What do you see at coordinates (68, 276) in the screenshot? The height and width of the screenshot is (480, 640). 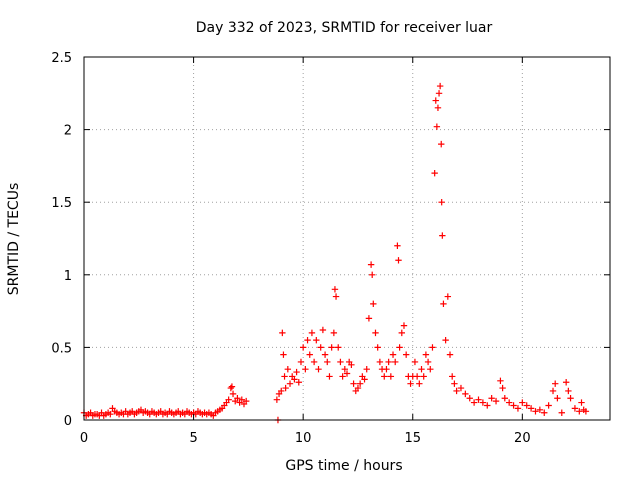 I see `y-tick-label: 1` at bounding box center [68, 276].